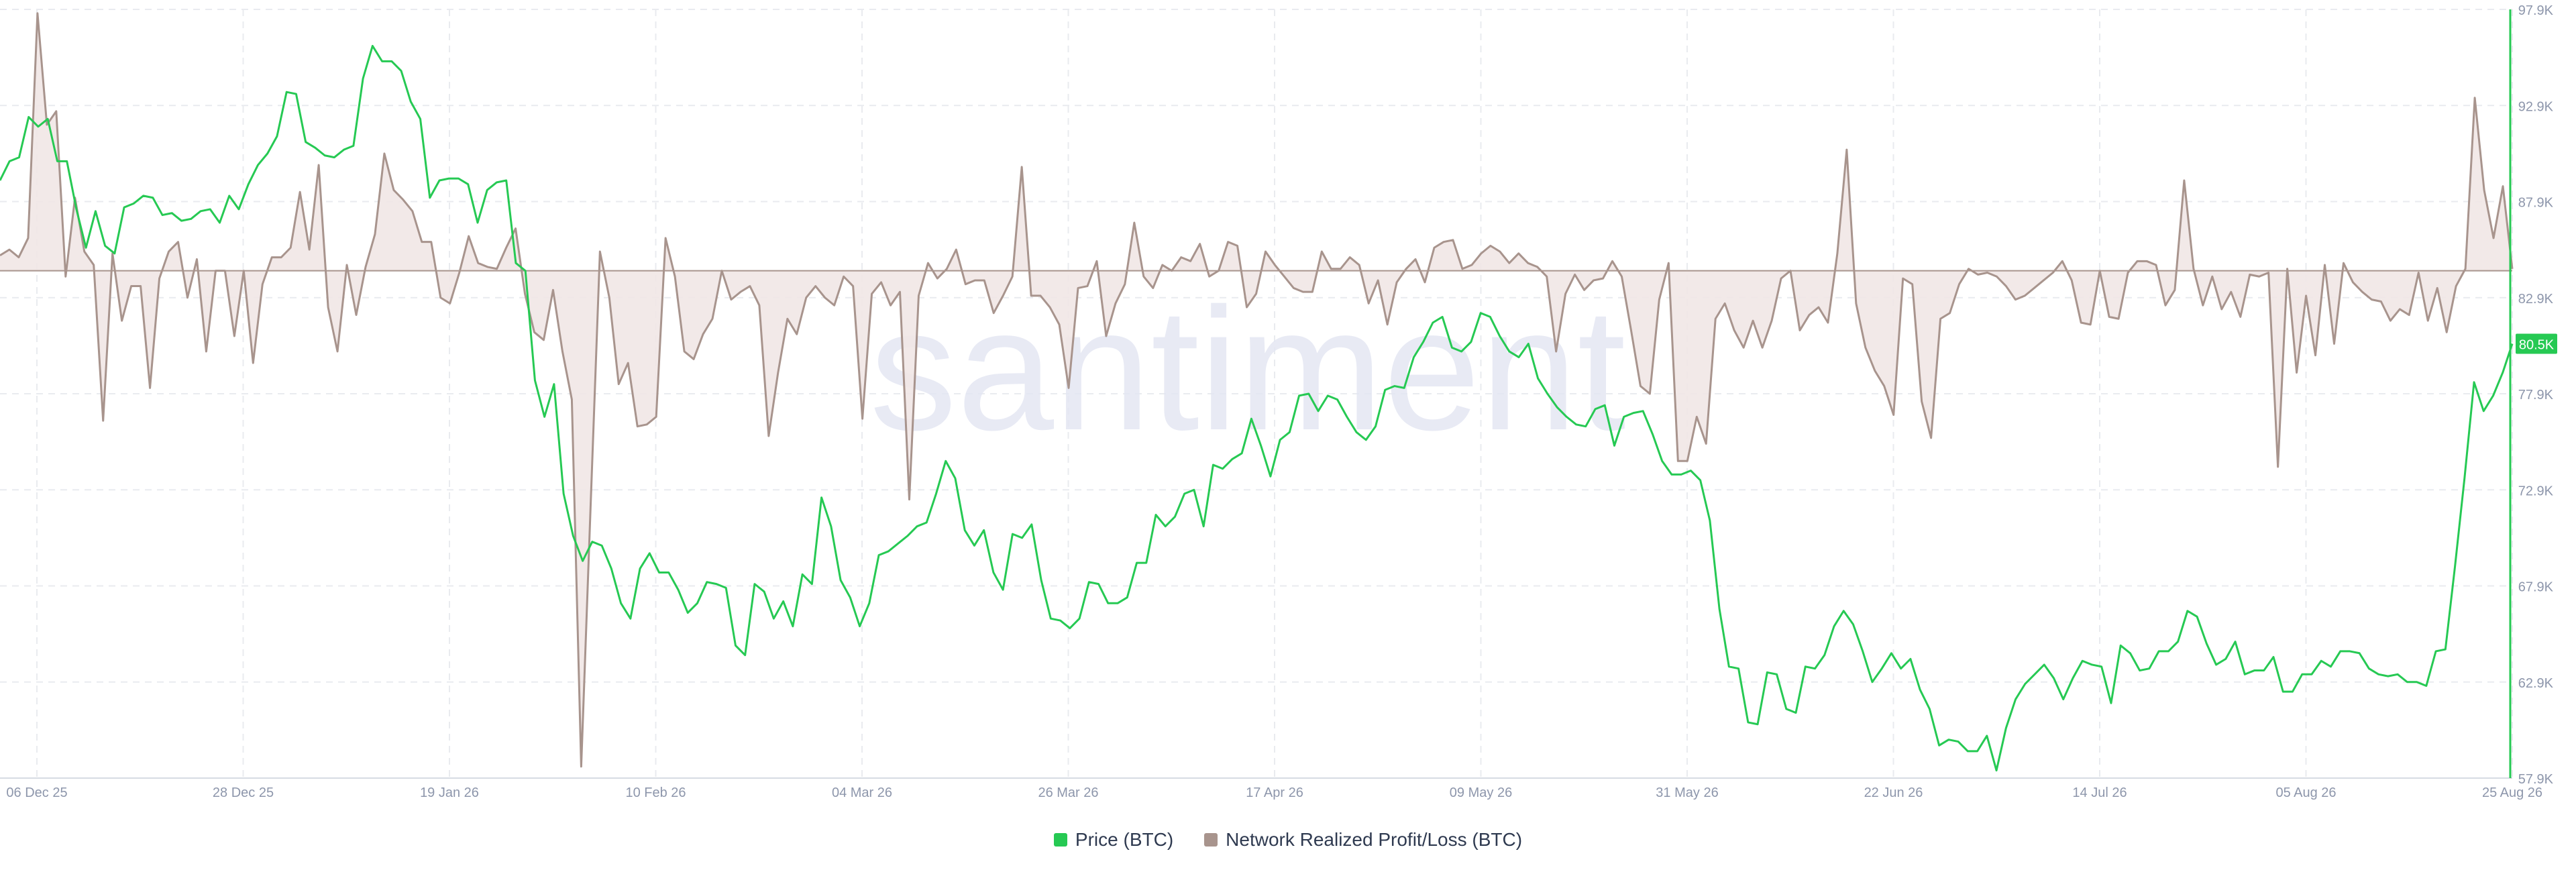 The width and height of the screenshot is (2576, 872). I want to click on x-tick-label: 04 Mar 26, so click(862, 793).